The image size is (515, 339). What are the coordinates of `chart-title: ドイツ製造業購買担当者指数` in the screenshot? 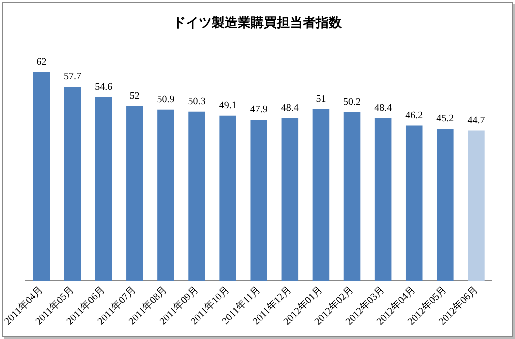 It's located at (258, 22).